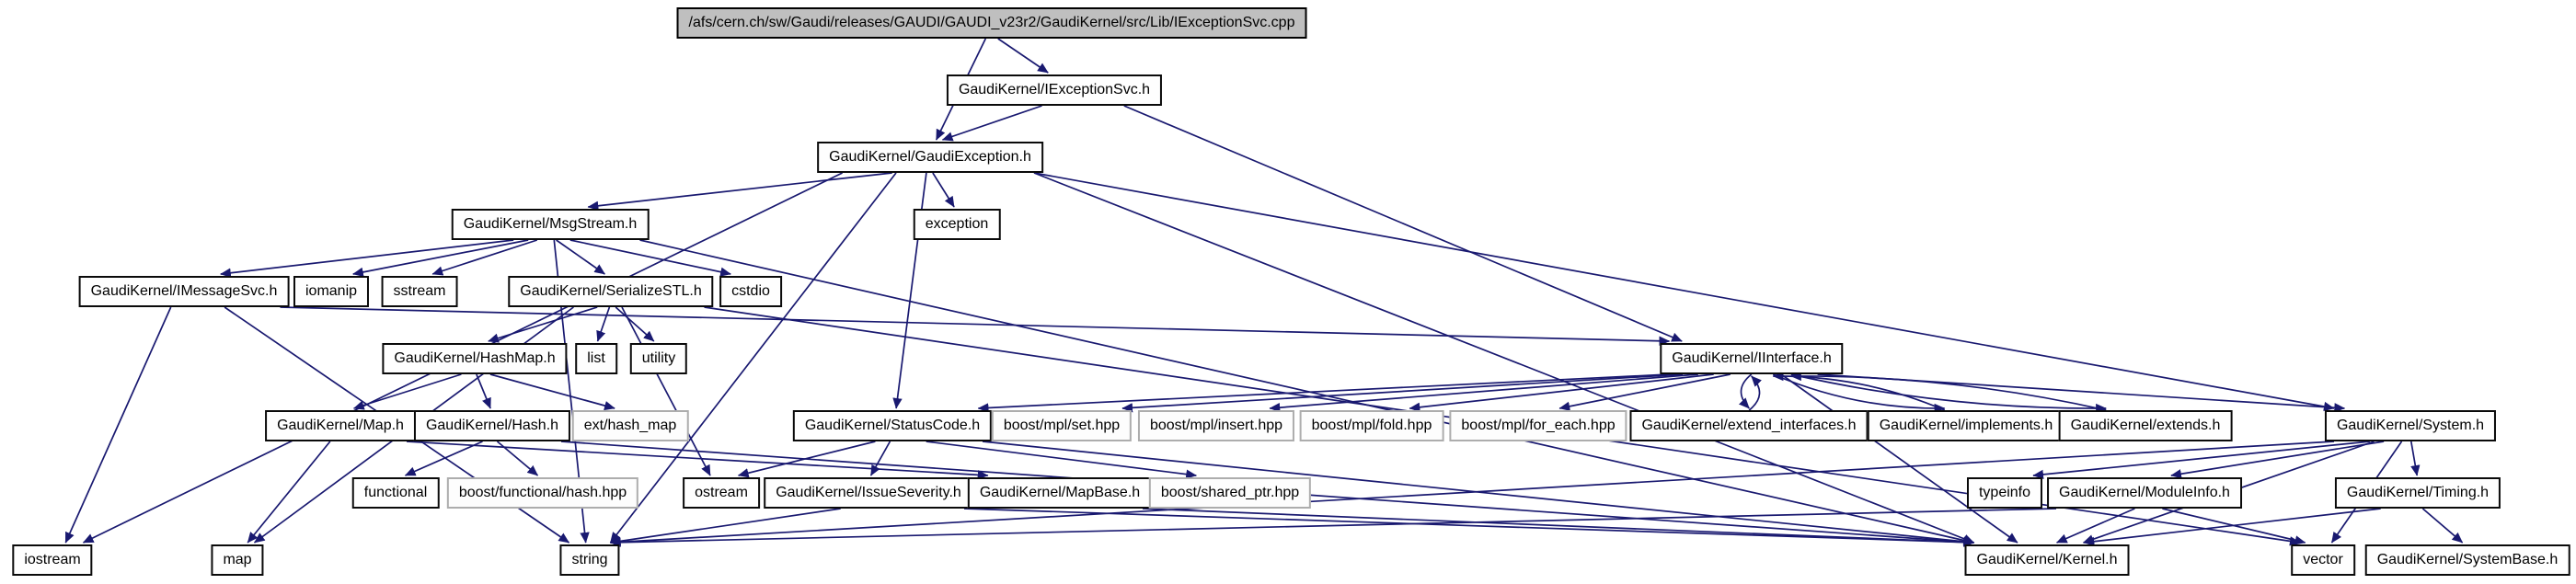 This screenshot has width=2576, height=584. Describe the element at coordinates (1948, 391) in the screenshot. I see `edge-extends-iinterface` at that location.